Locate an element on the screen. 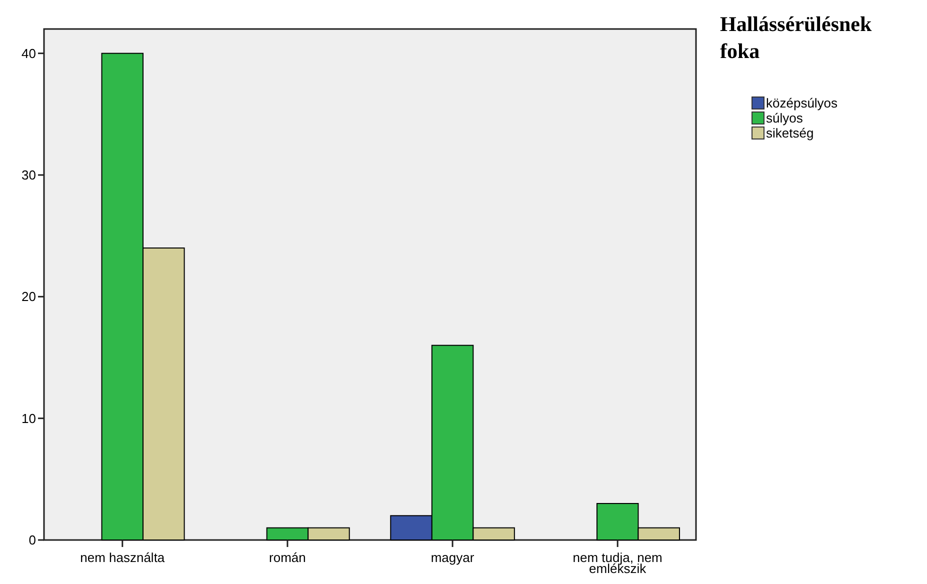 The image size is (927, 584). y-tick-label: 30 is located at coordinates (29, 175).